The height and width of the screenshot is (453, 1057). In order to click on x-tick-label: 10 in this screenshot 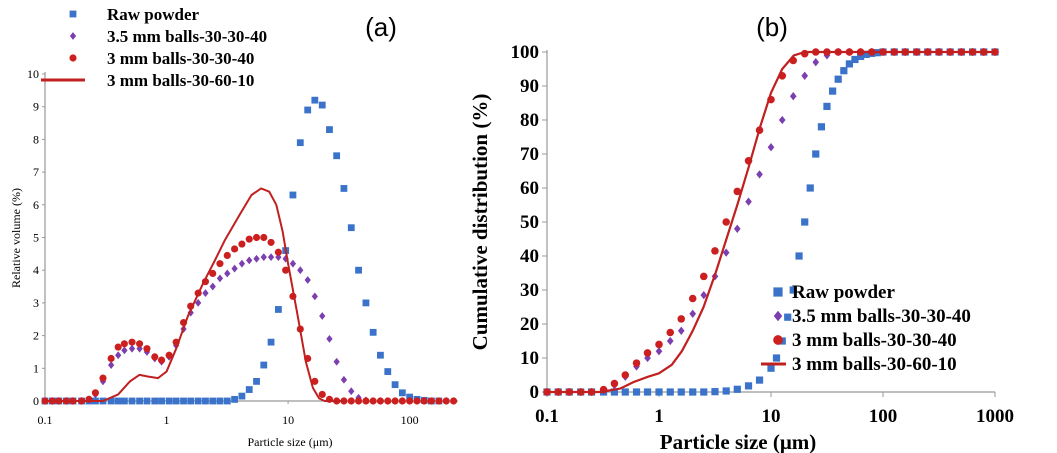, I will do `click(771, 416)`.